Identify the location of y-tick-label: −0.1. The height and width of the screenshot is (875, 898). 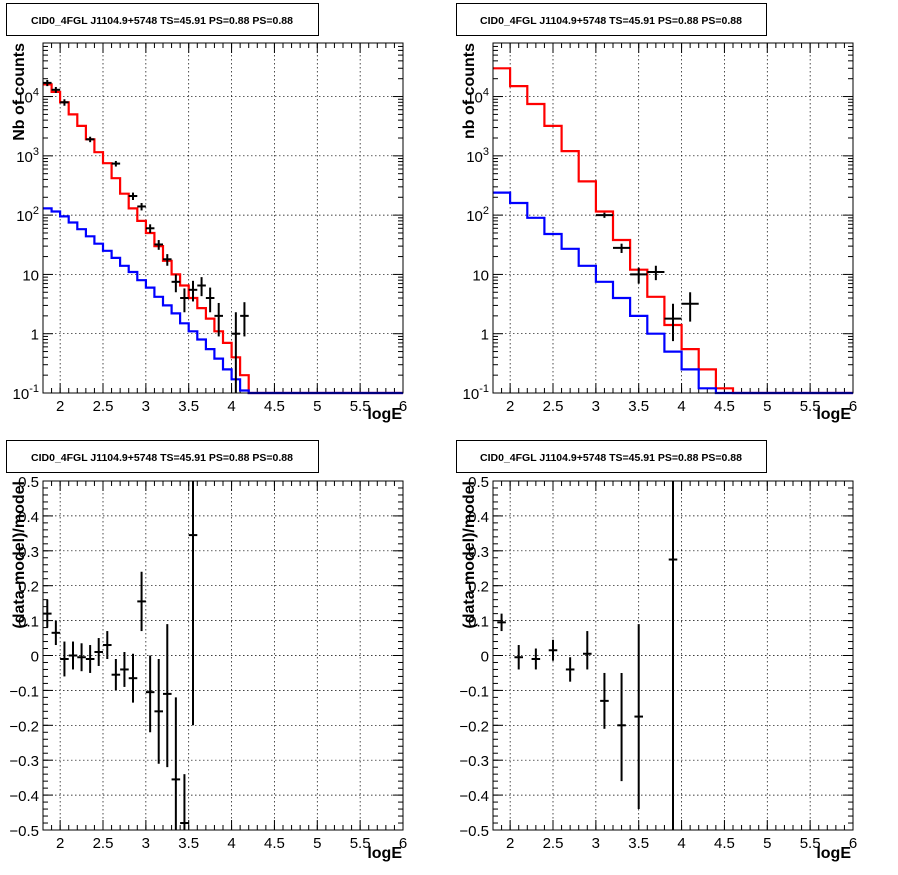
(474, 691).